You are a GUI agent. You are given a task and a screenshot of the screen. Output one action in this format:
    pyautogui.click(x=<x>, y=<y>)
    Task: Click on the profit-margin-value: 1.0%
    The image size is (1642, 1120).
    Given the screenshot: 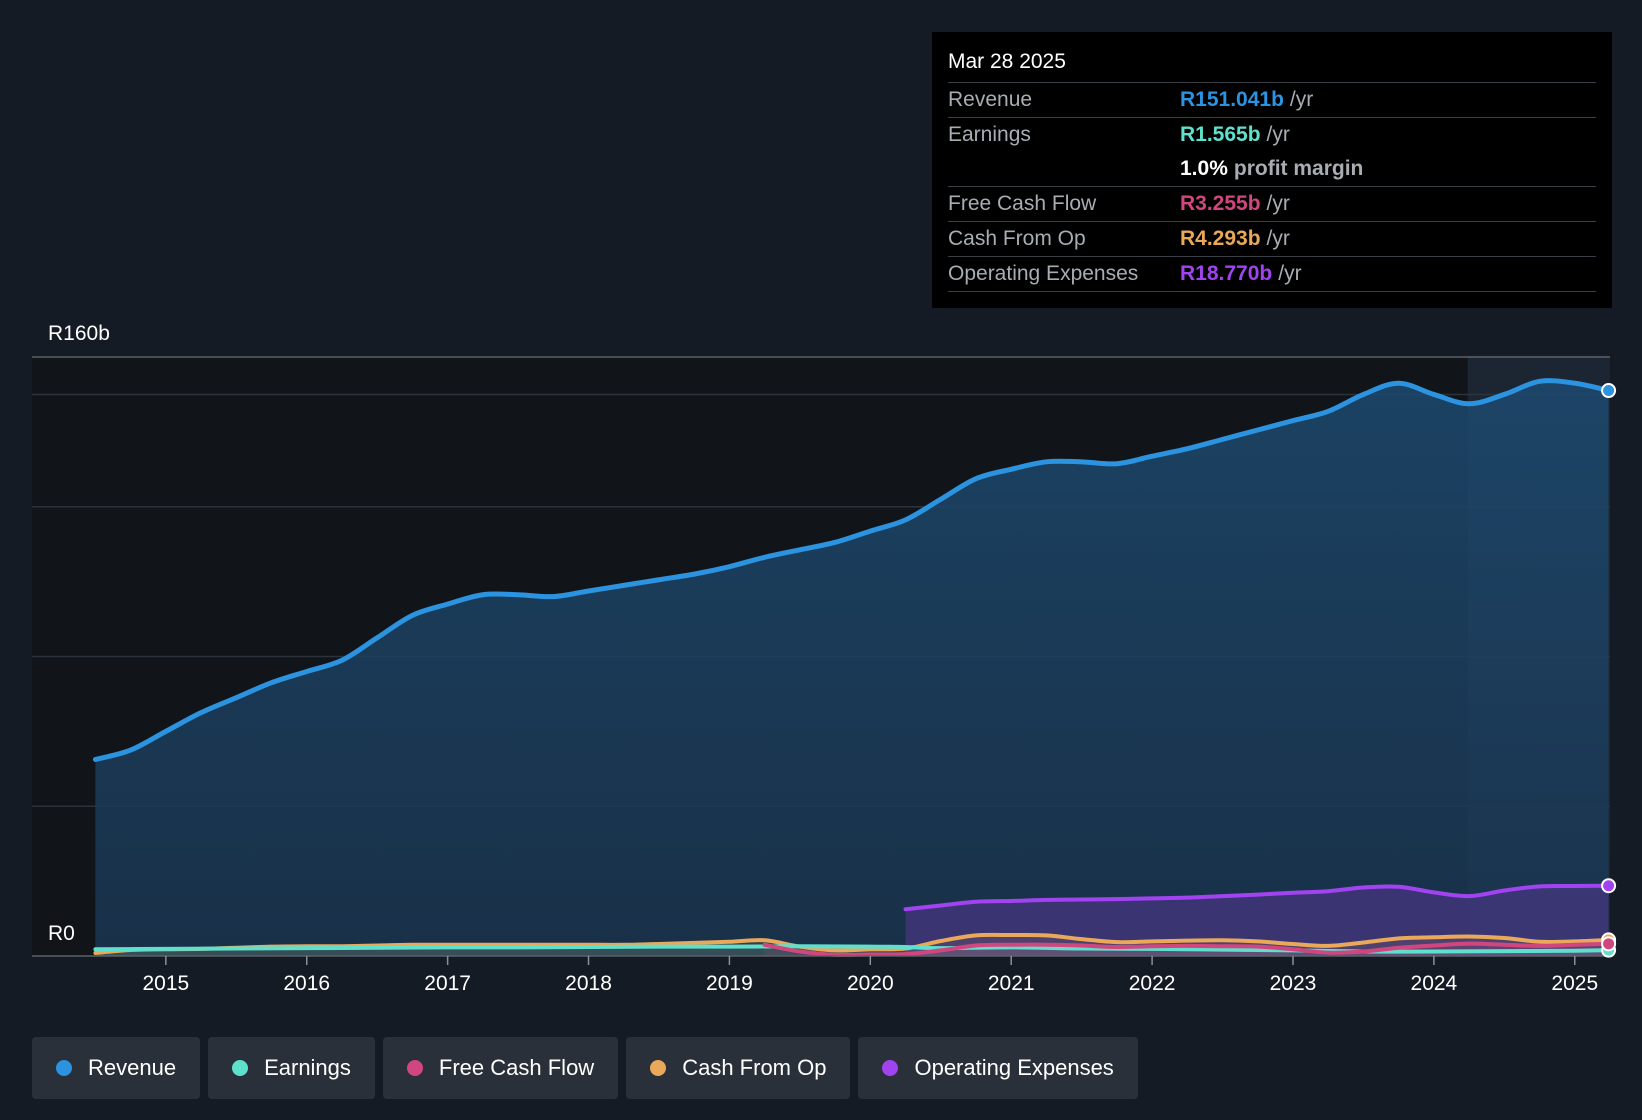 What is the action you would take?
    pyautogui.click(x=1204, y=168)
    